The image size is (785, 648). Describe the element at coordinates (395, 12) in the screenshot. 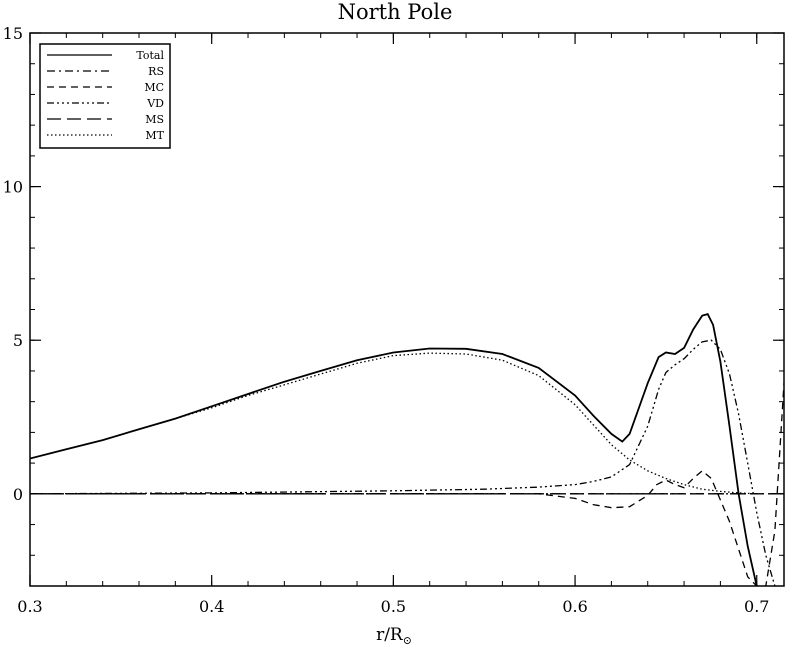

I see `chart-title: North Pole` at that location.